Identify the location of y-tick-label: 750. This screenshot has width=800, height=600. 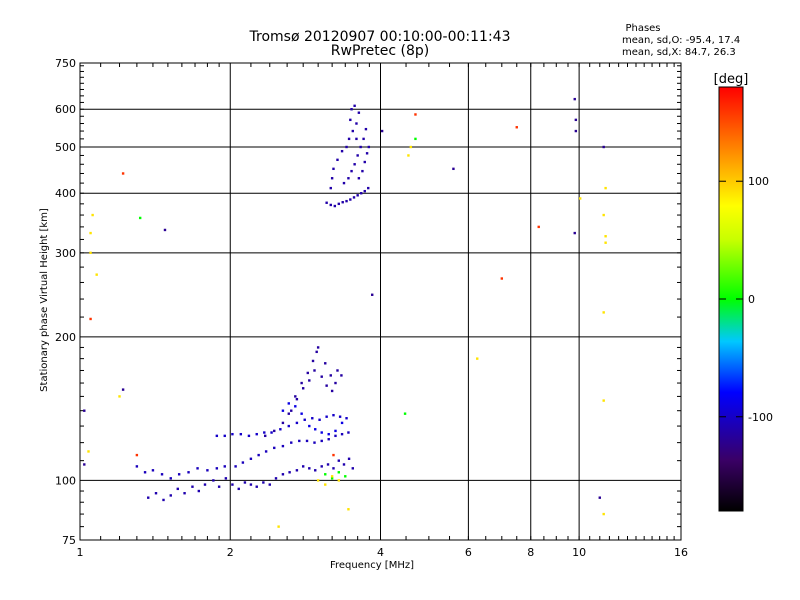
(65, 63).